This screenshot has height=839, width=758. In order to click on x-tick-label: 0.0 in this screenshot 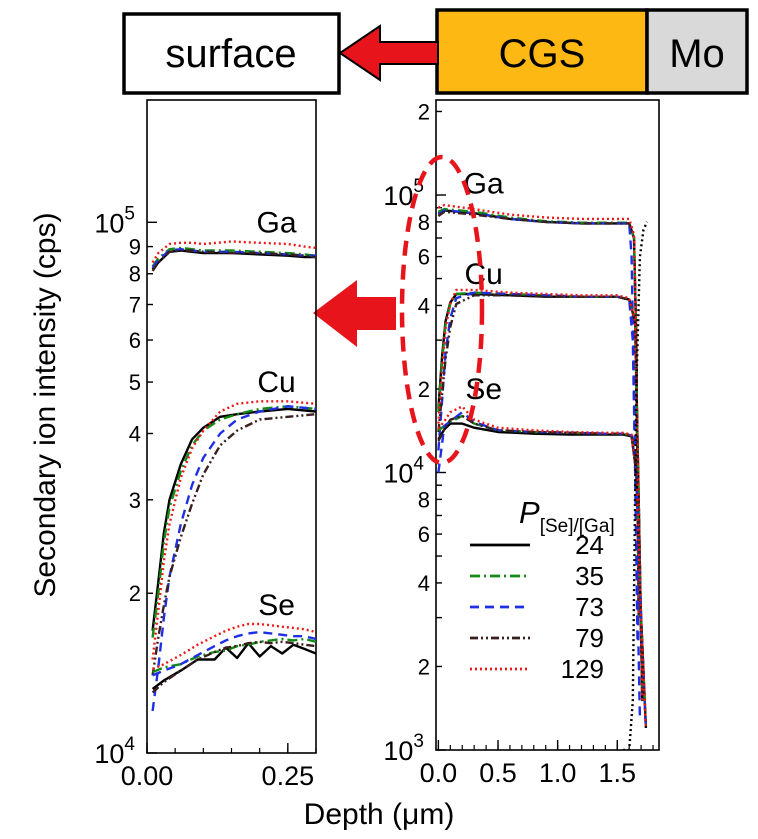, I will do `click(439, 773)`.